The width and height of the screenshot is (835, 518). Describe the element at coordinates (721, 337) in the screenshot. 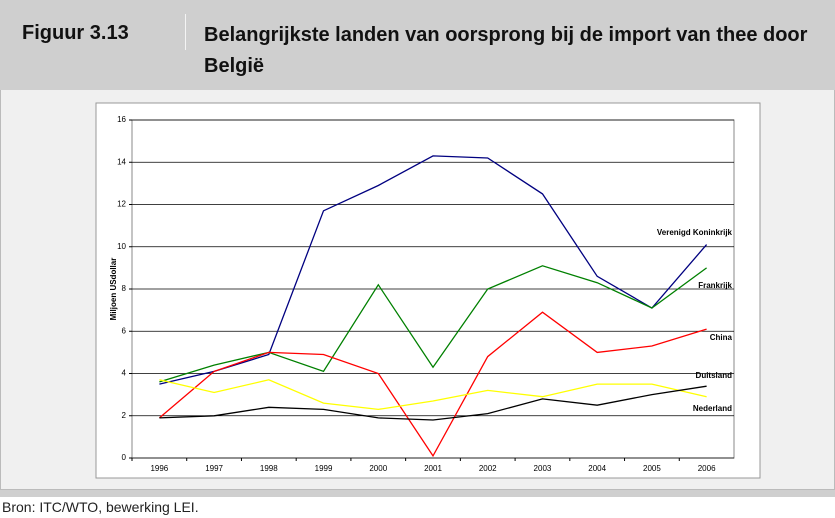

I see `series-label: China` at that location.